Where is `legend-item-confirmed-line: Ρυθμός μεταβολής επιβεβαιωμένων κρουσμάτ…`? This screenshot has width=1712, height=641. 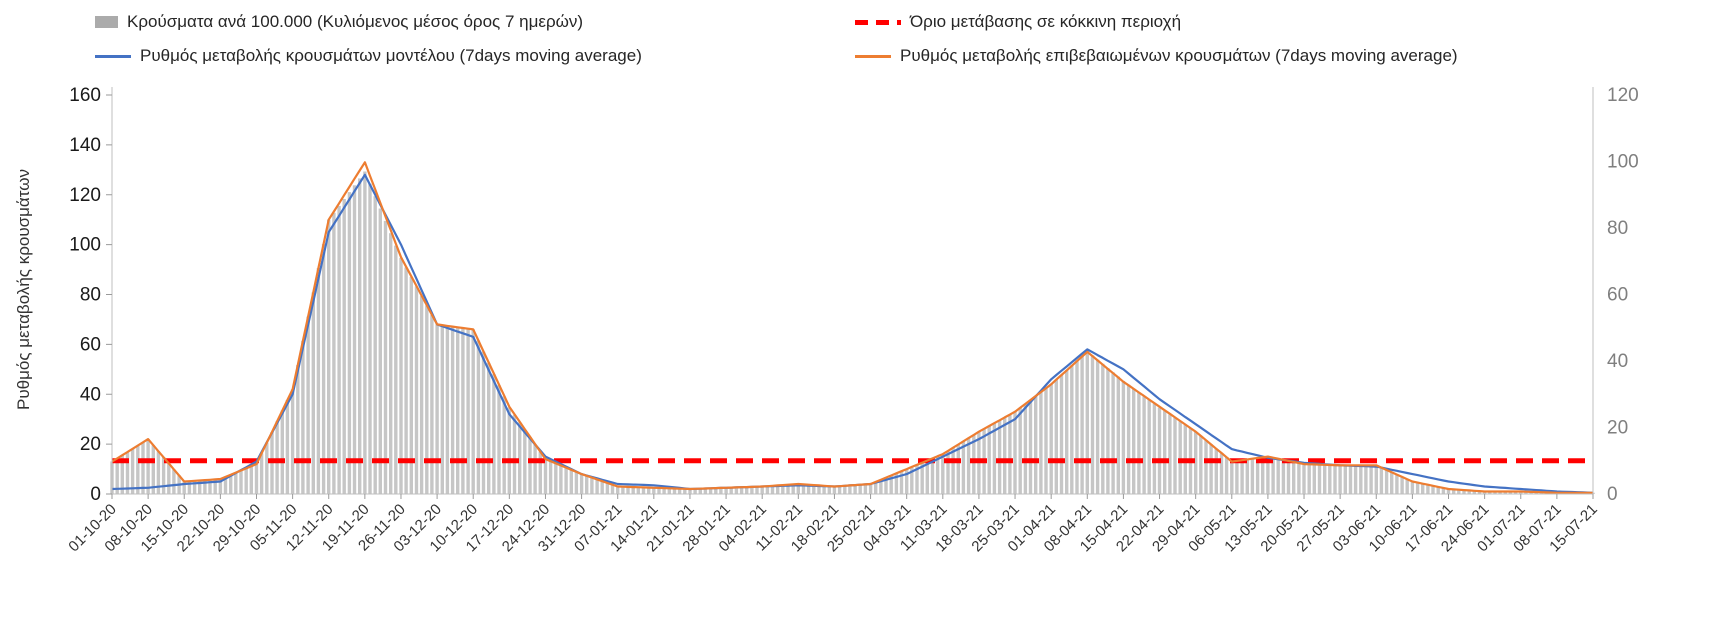
legend-item-confirmed-line: Ρυθμός μεταβολής επιβεβαιωμένων κρουσμάτ… is located at coordinates (1156, 56).